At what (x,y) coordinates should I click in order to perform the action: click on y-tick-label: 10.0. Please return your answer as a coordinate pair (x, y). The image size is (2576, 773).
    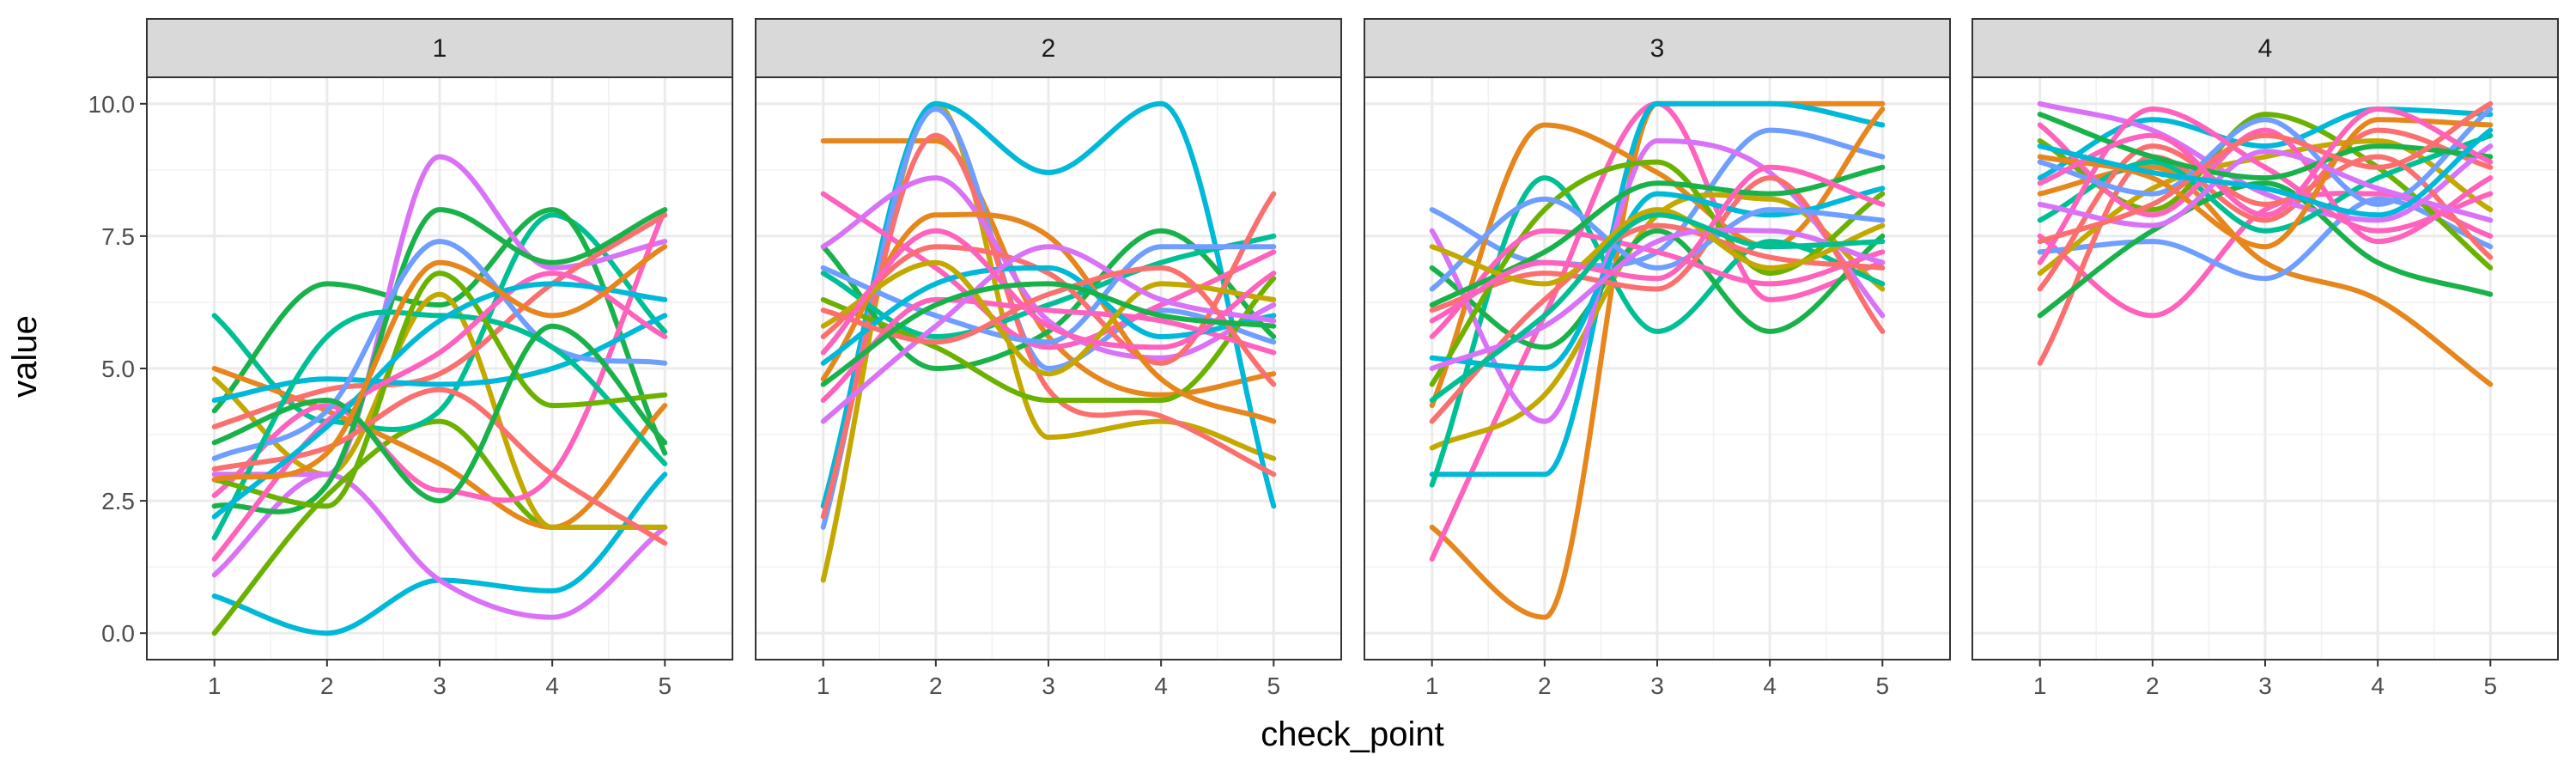
    Looking at the image, I should click on (112, 104).